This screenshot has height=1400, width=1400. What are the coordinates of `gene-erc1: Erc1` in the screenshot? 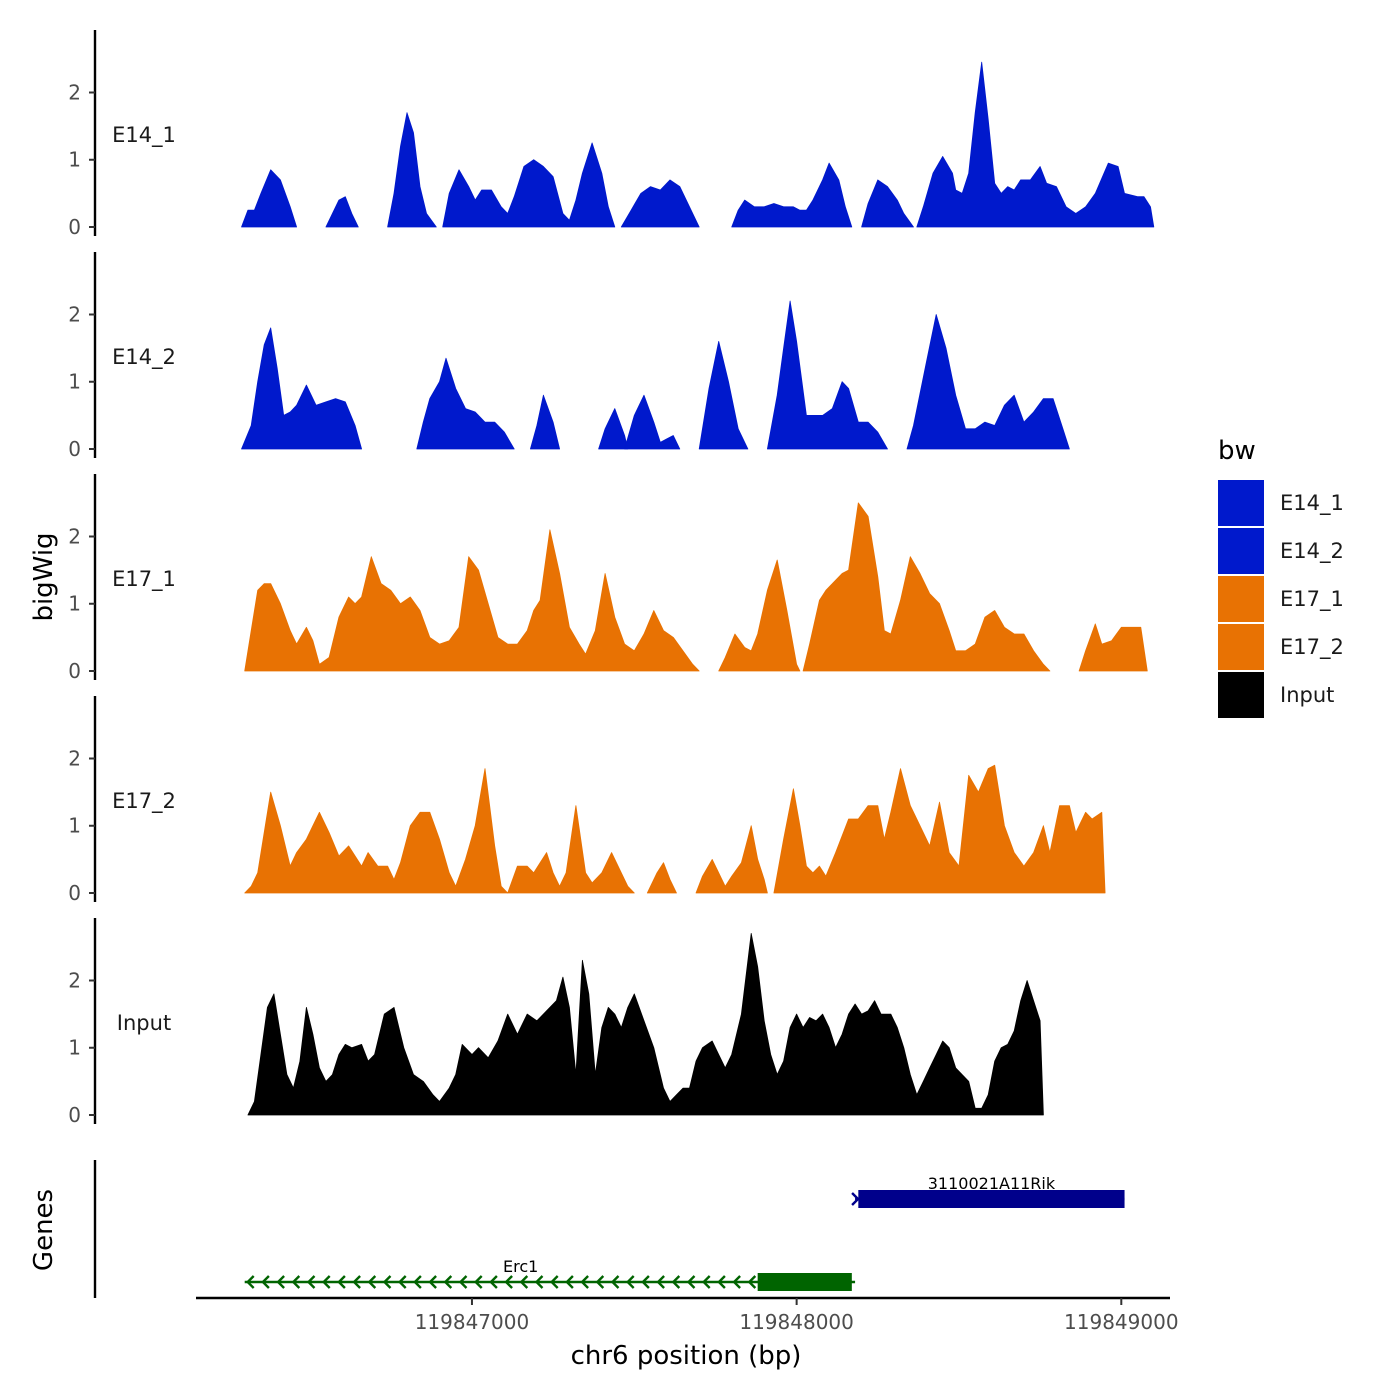 It's located at (550, 1274).